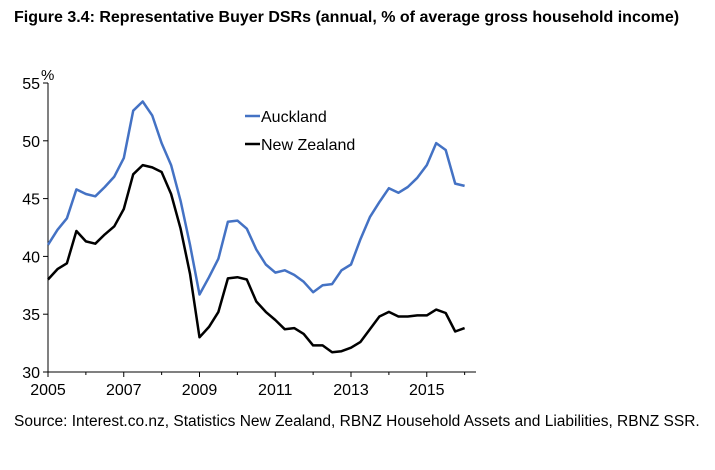 The width and height of the screenshot is (715, 470). I want to click on y-tick-label: 55, so click(31, 84).